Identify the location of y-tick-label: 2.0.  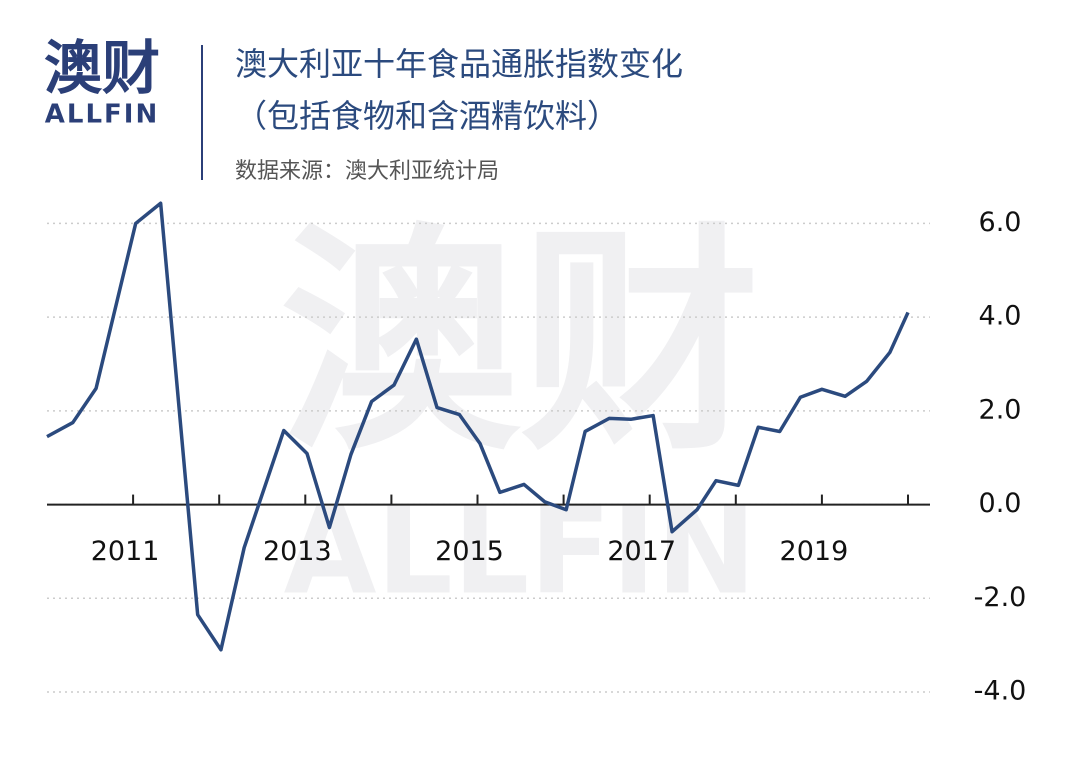
(1000, 409).